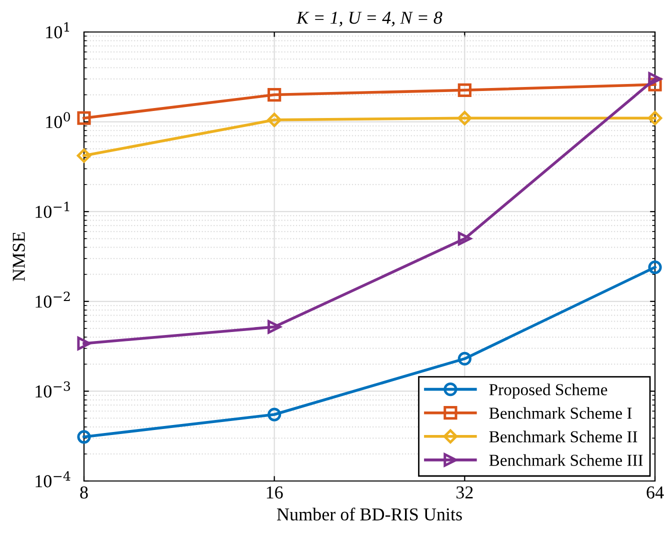 The height and width of the screenshot is (533, 664). What do you see at coordinates (58, 30) in the screenshot?
I see `y-tick-label: 10$^{1}$` at bounding box center [58, 30].